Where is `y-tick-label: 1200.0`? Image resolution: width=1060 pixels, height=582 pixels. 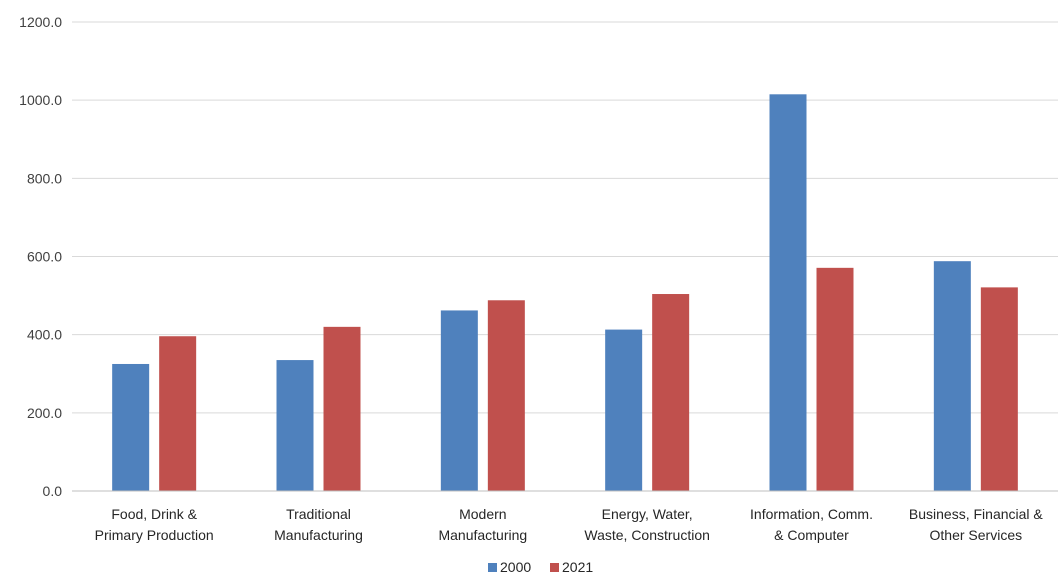
y-tick-label: 1200.0 is located at coordinates (40, 22).